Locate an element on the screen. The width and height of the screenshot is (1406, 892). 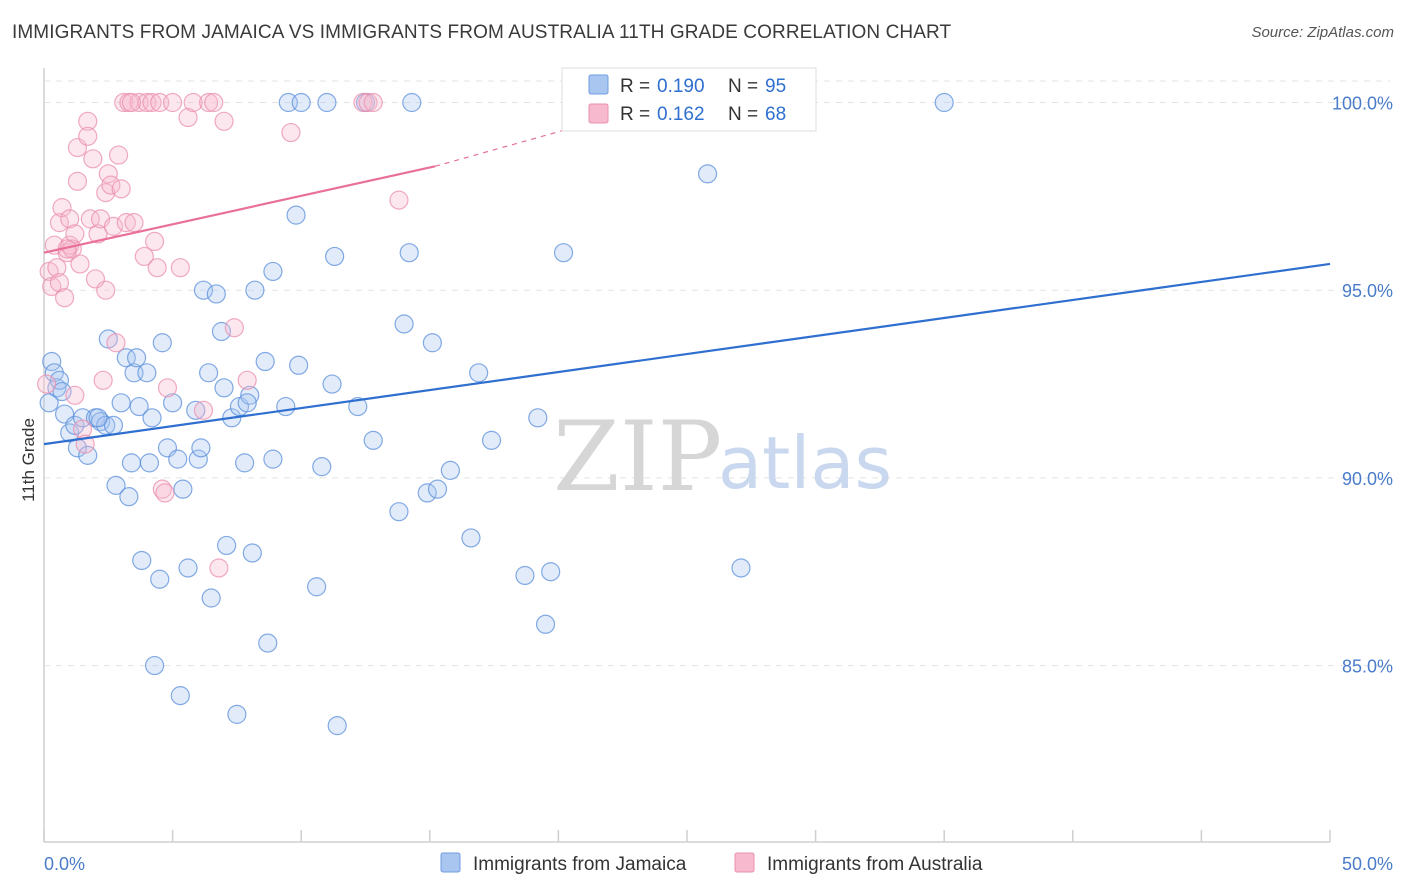
watermark-zip: ZIP is located at coordinates (637, 457).